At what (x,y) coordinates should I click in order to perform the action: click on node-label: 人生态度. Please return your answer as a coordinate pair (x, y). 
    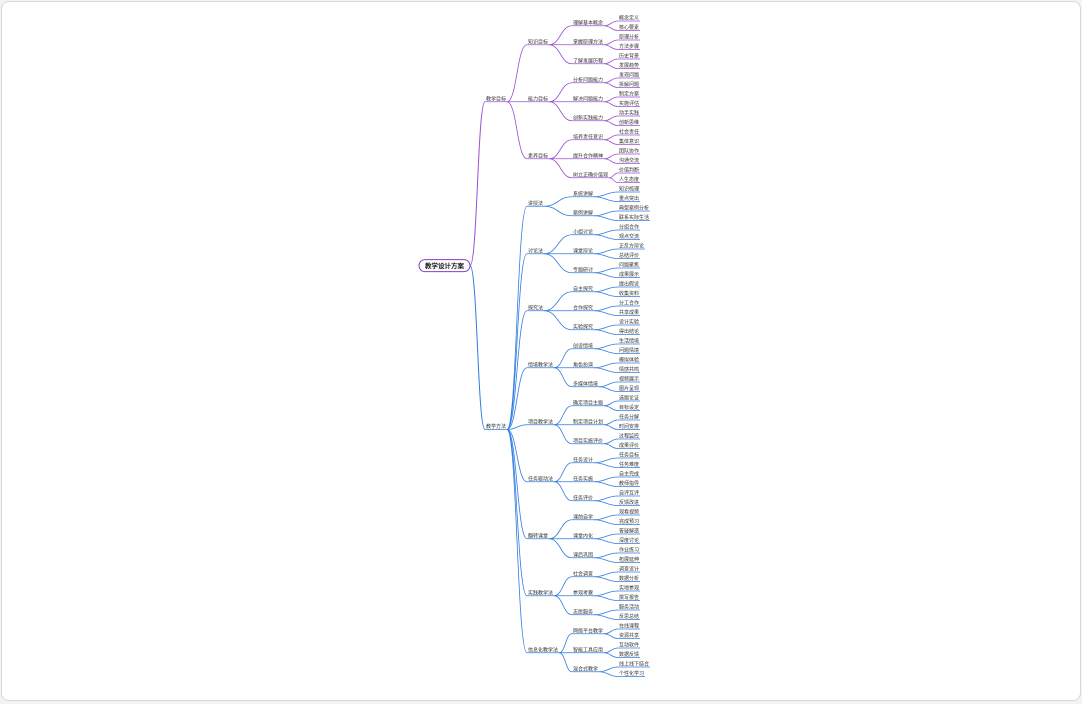
    Looking at the image, I should click on (629, 179).